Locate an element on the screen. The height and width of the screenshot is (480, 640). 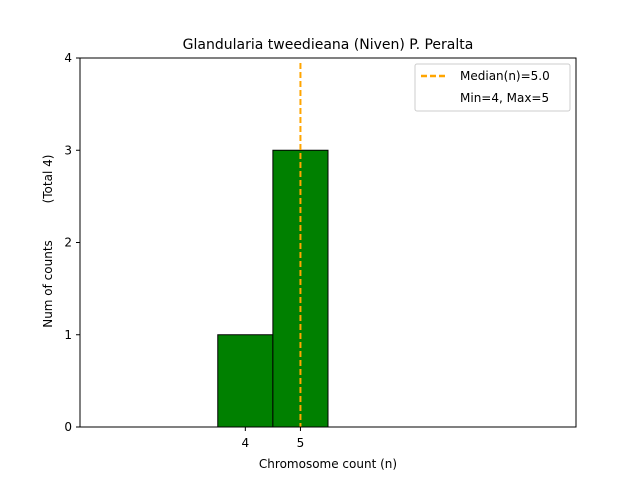
y-axis-label: Num of counts is located at coordinates (48, 284).